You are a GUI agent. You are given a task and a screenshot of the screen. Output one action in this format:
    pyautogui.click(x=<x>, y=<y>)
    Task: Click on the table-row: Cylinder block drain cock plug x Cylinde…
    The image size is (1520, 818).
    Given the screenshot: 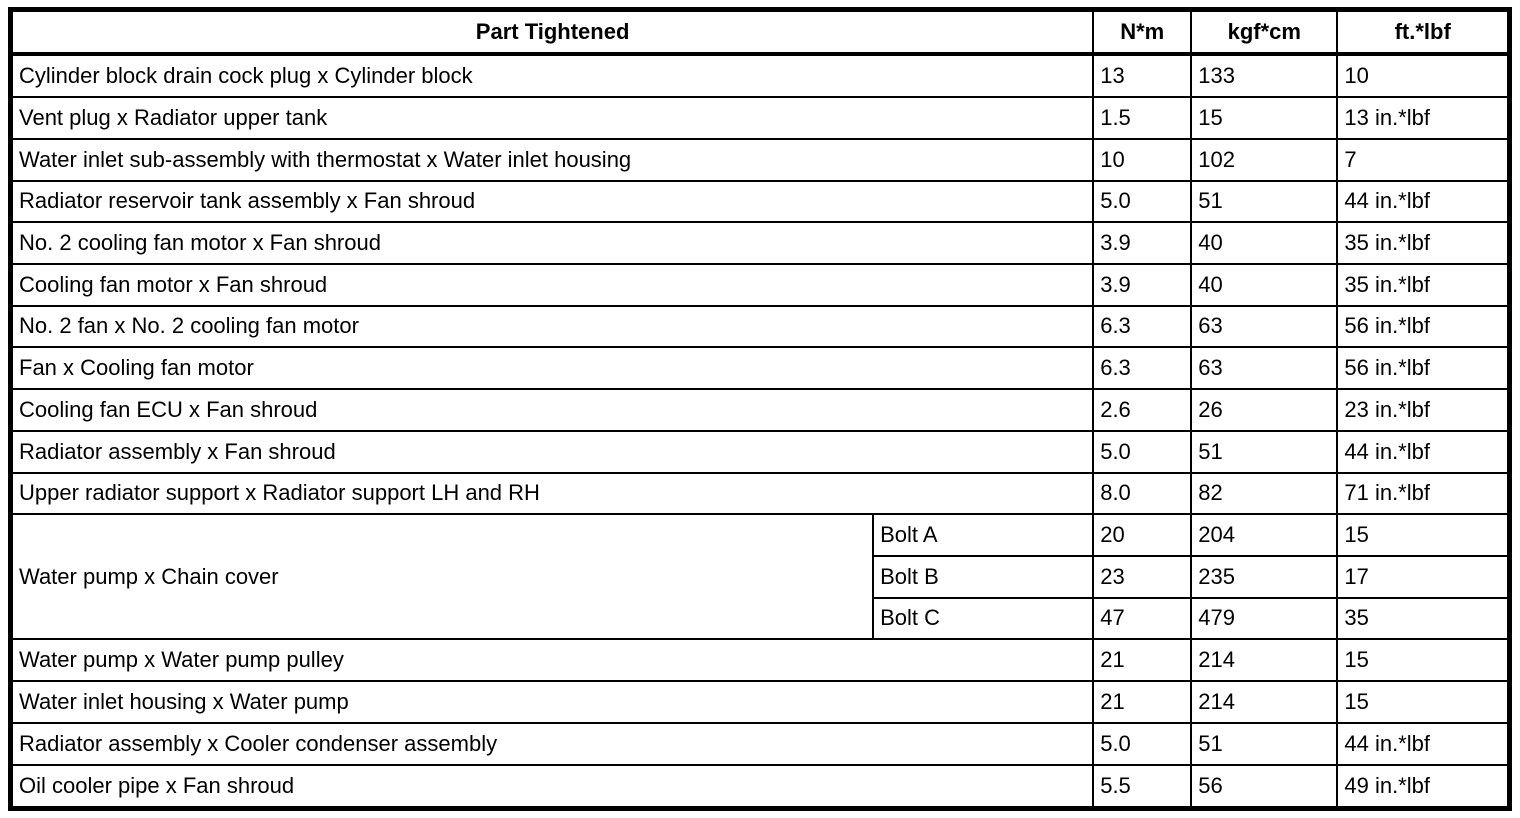 What is the action you would take?
    pyautogui.click(x=760, y=75)
    